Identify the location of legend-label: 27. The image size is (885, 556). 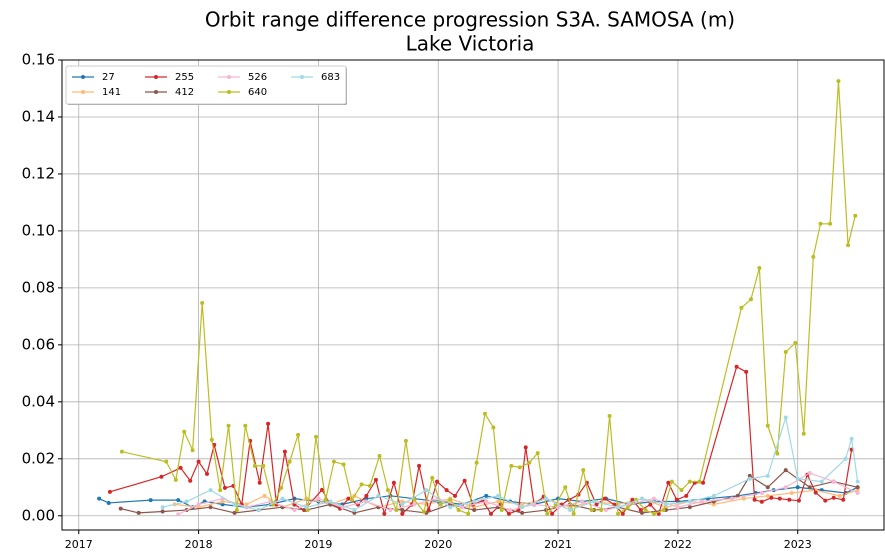
(108, 77).